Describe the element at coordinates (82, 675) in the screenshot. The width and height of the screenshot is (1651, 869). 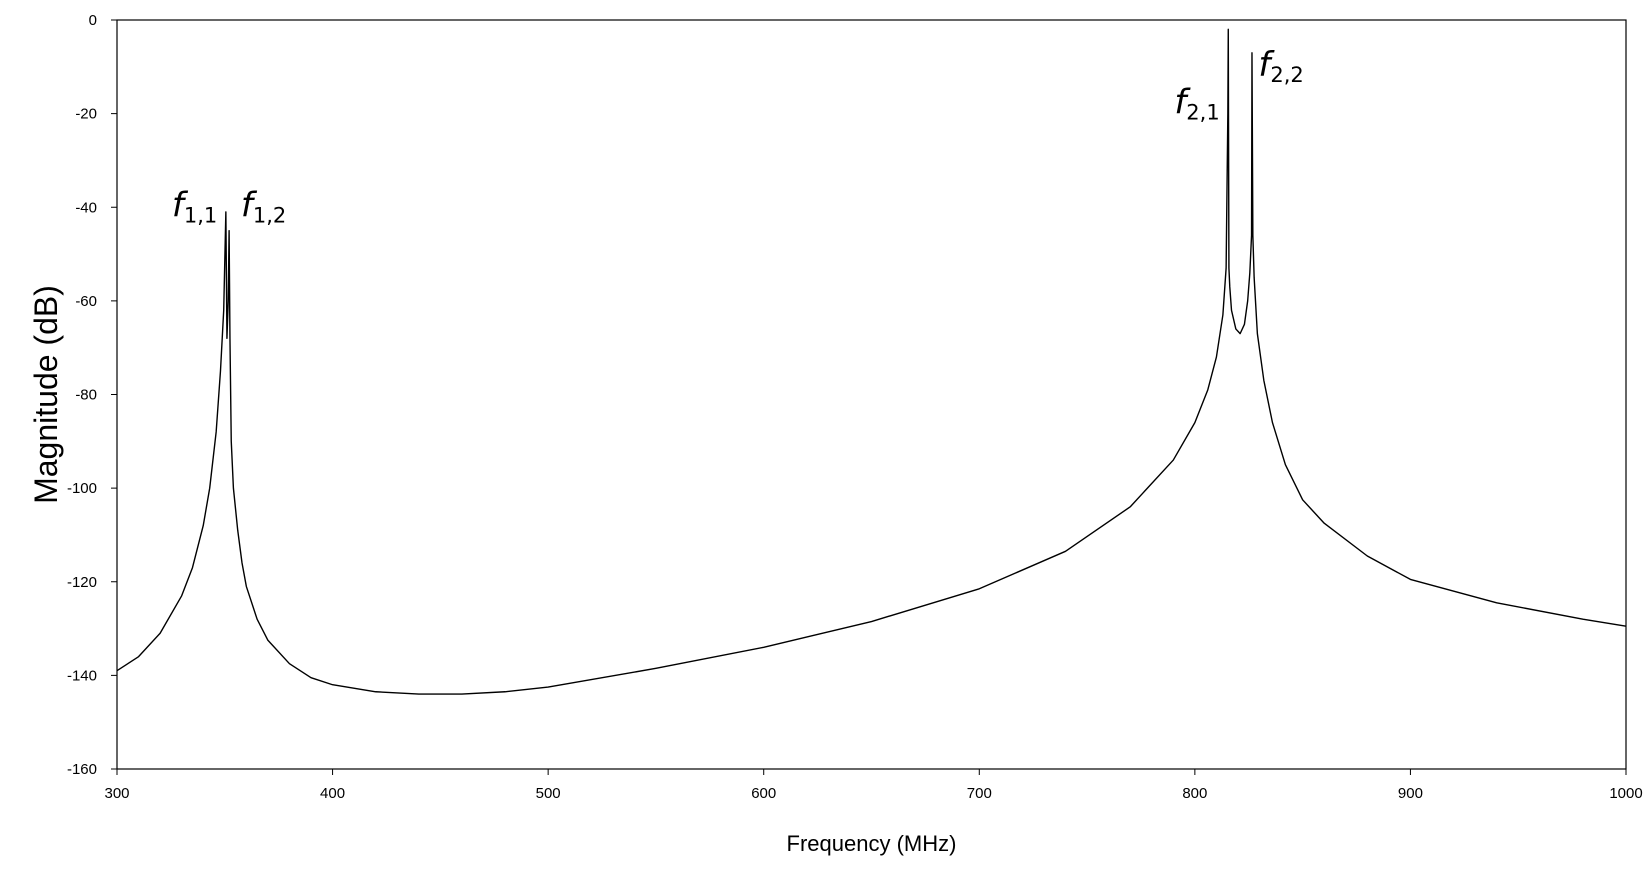
I see `y-tick-label: -140` at that location.